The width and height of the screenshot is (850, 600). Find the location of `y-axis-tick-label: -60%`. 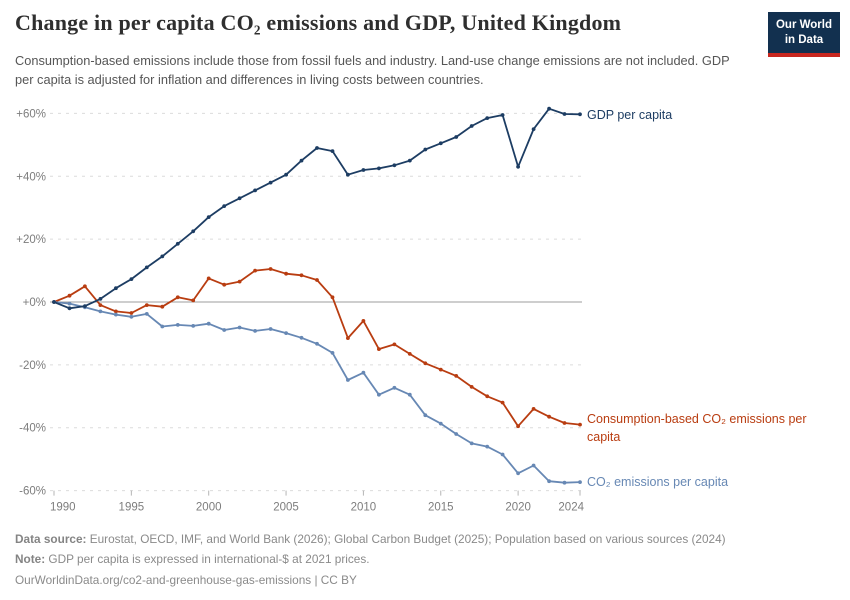

y-axis-tick-label: -60% is located at coordinates (32, 492).